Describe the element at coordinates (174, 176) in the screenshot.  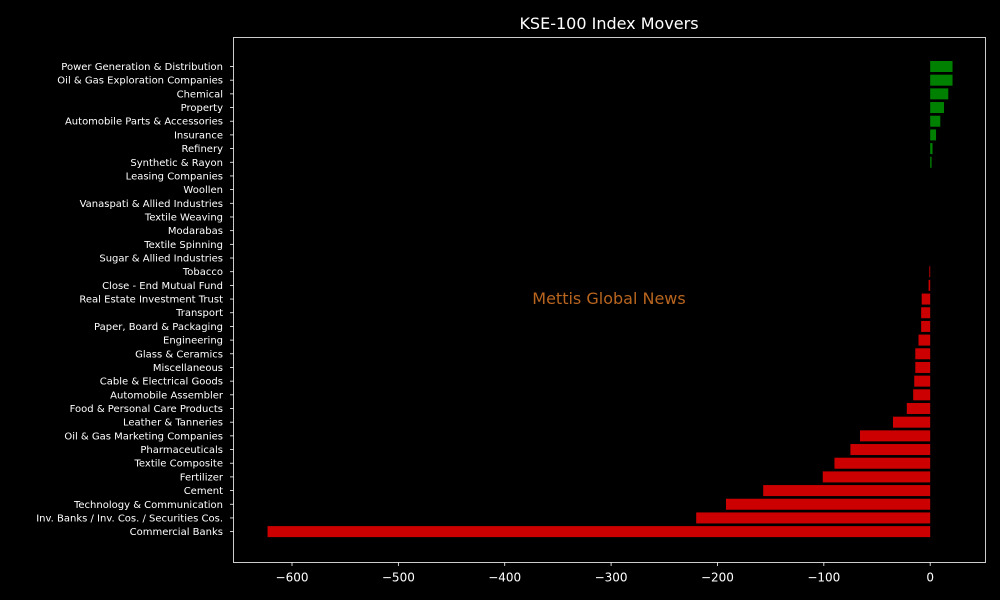
I see `category-label: Leasing Companies` at that location.